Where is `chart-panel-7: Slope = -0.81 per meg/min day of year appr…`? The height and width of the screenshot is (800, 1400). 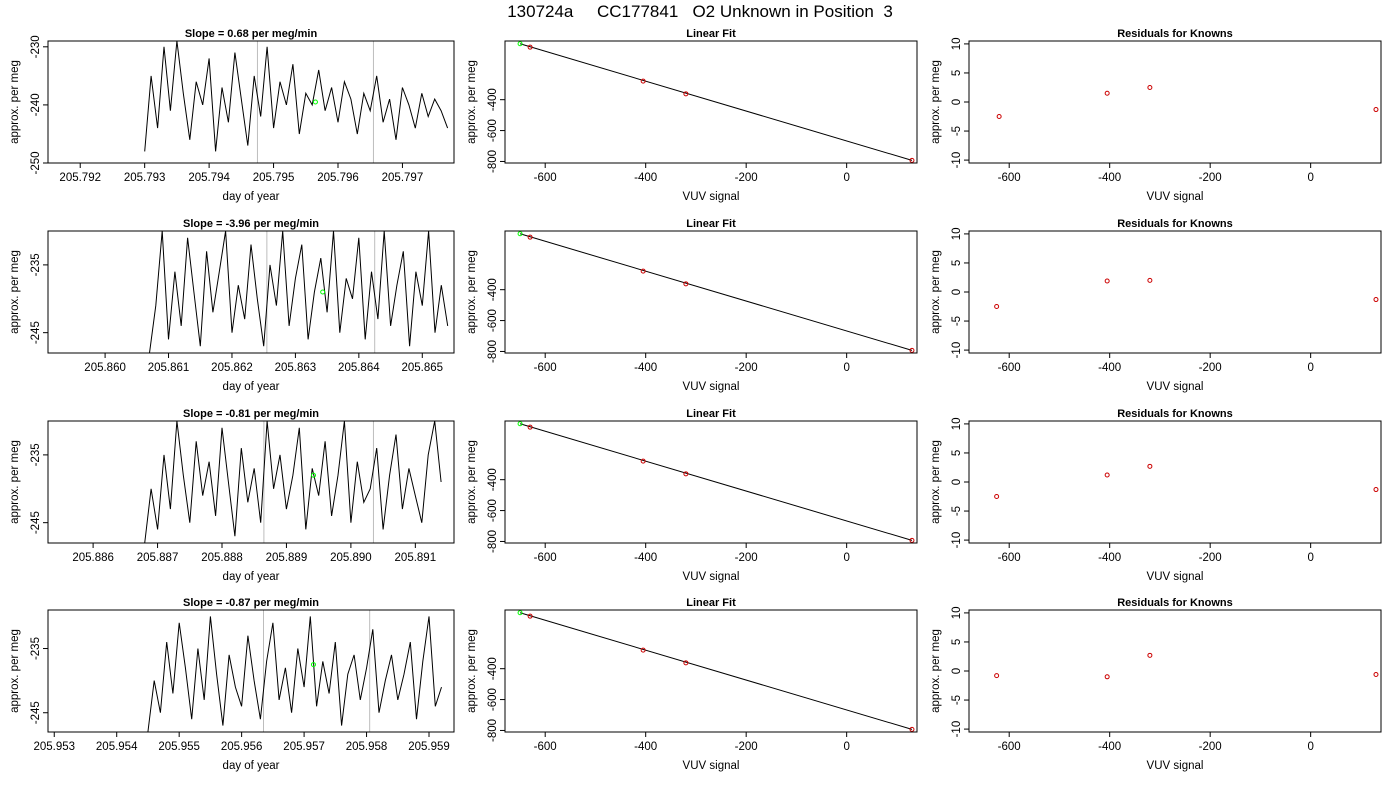 chart-panel-7: Slope = -0.81 per meg/min day of year appr… is located at coordinates (232, 495).